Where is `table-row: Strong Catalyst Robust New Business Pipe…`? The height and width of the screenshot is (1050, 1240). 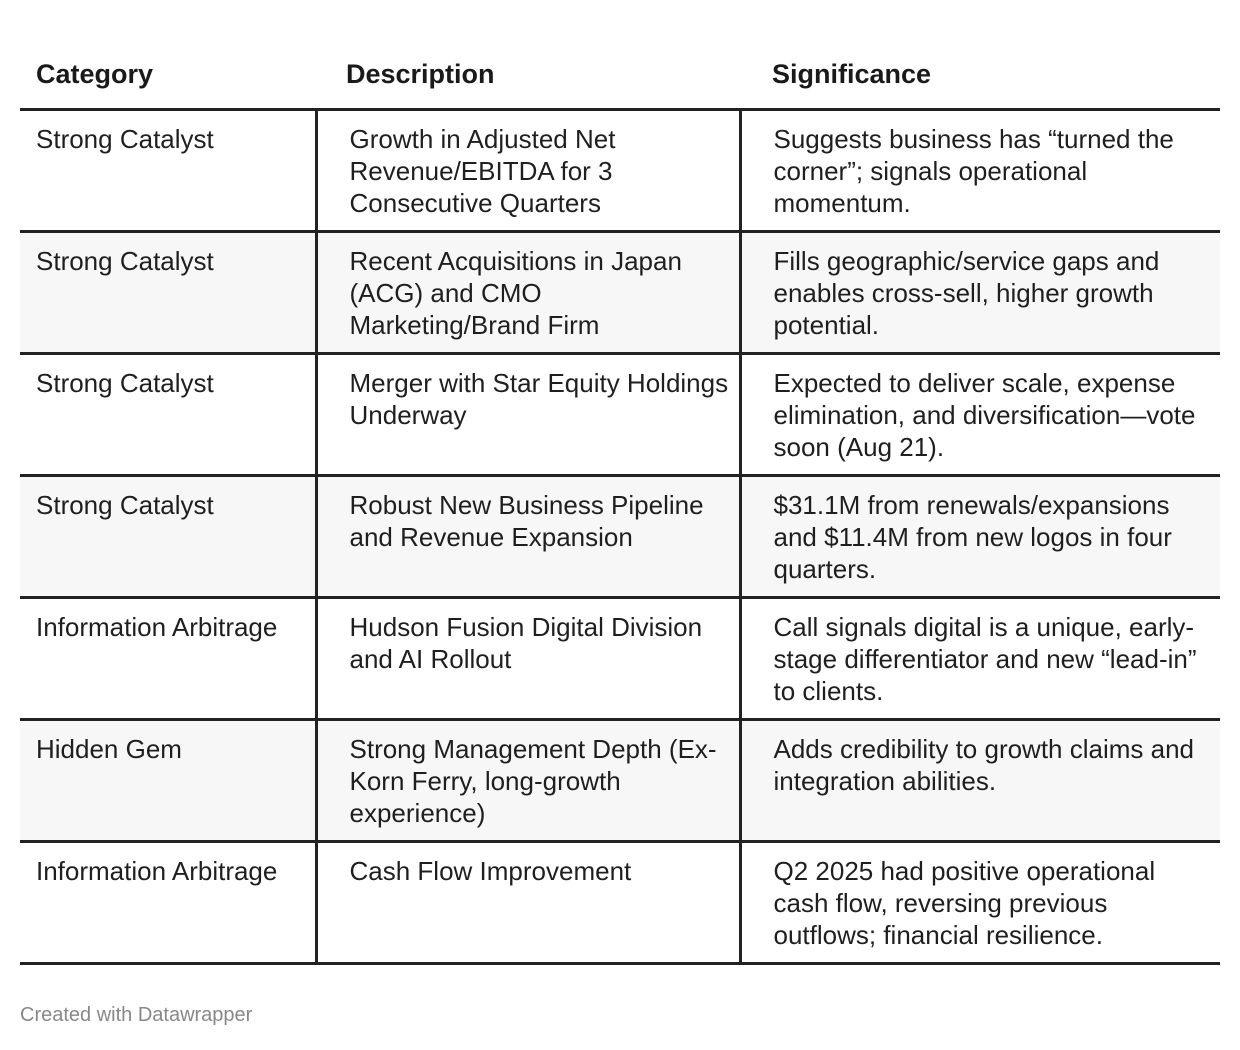
table-row: Strong Catalyst Robust New Business Pipe… is located at coordinates (620, 537).